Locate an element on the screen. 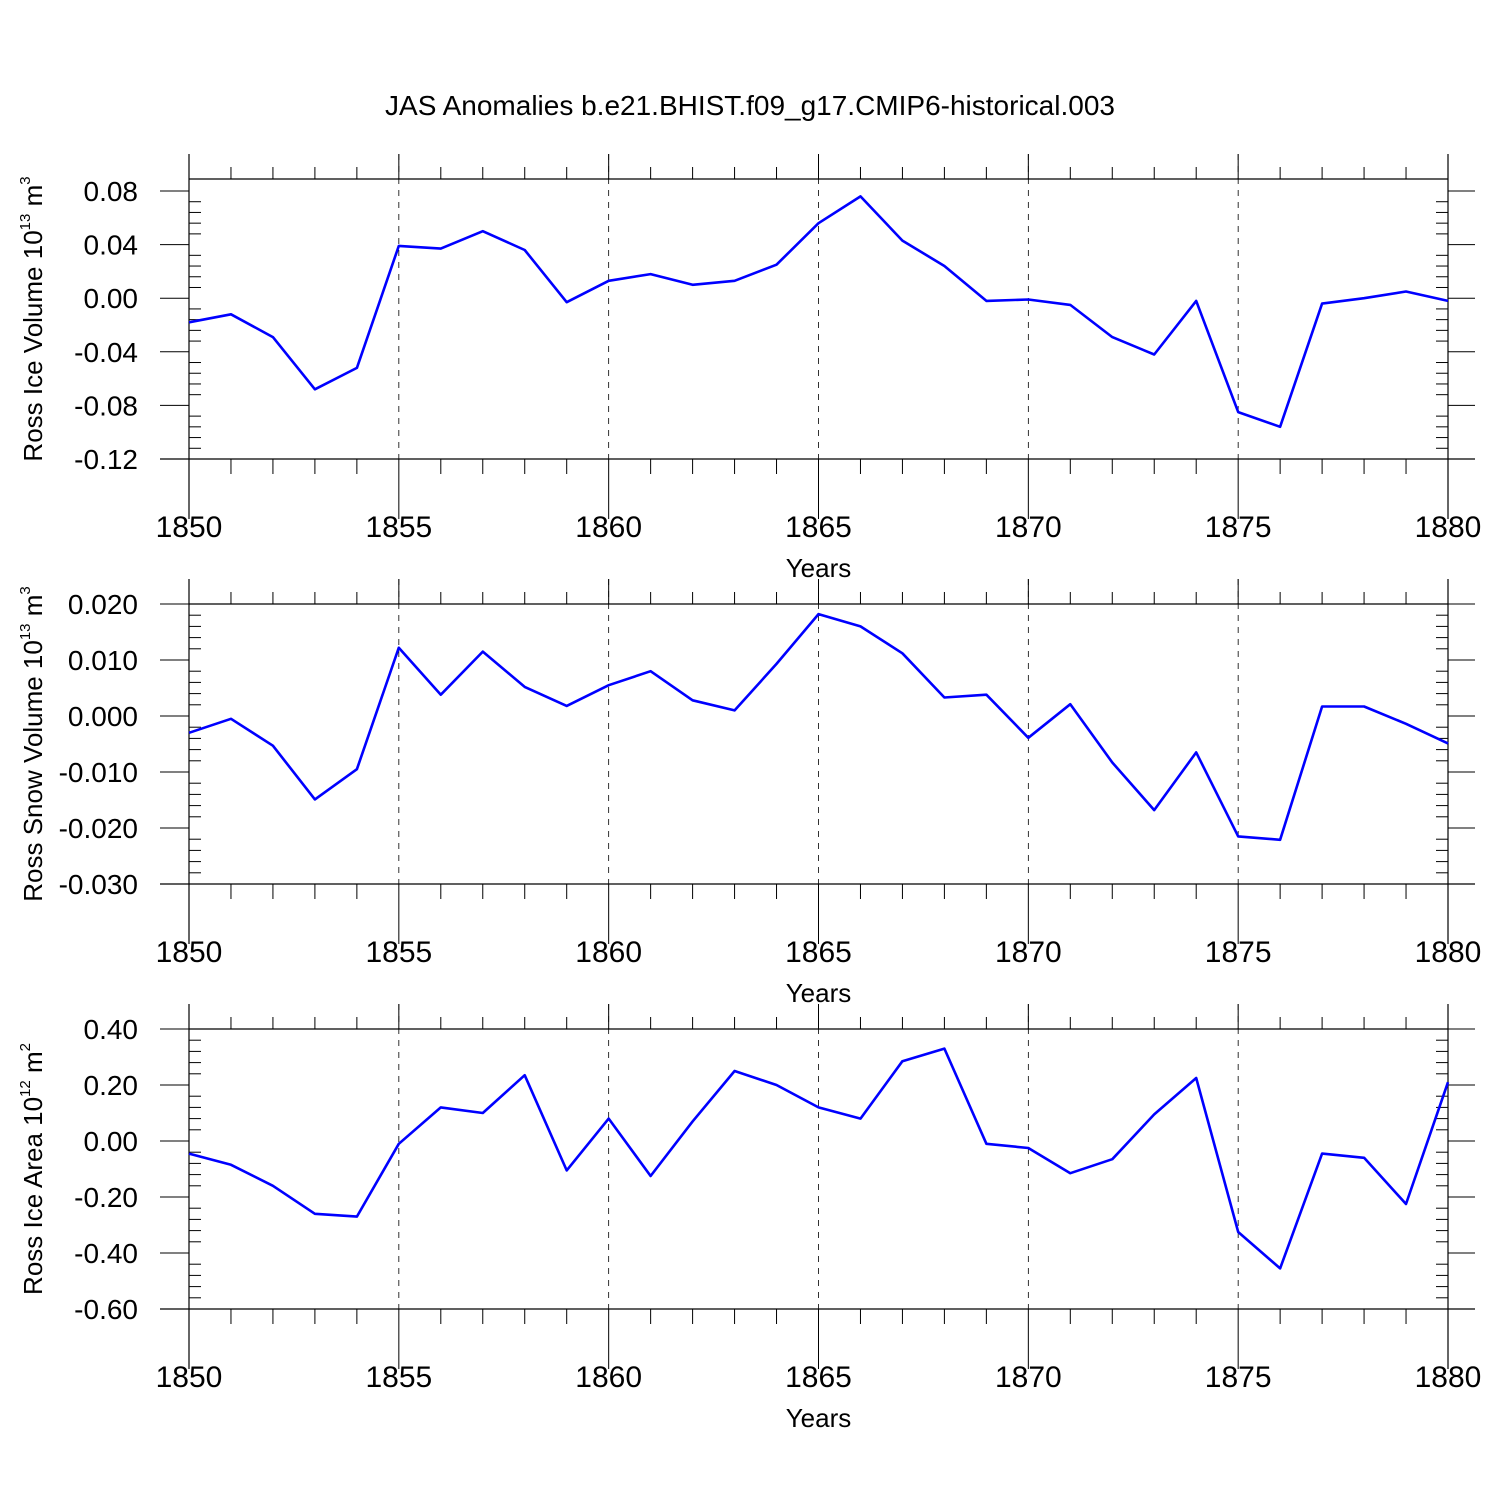 This screenshot has height=1500, width=1500. y-tick-label: 0.08 is located at coordinates (111, 191).